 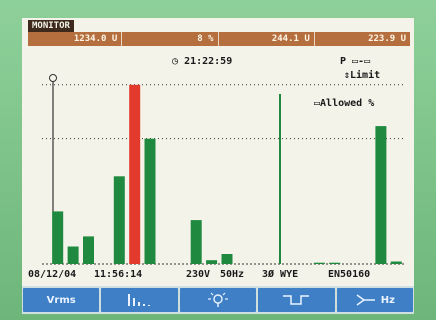 What do you see at coordinates (53, 78) in the screenshot?
I see `cursor-marker` at bounding box center [53, 78].